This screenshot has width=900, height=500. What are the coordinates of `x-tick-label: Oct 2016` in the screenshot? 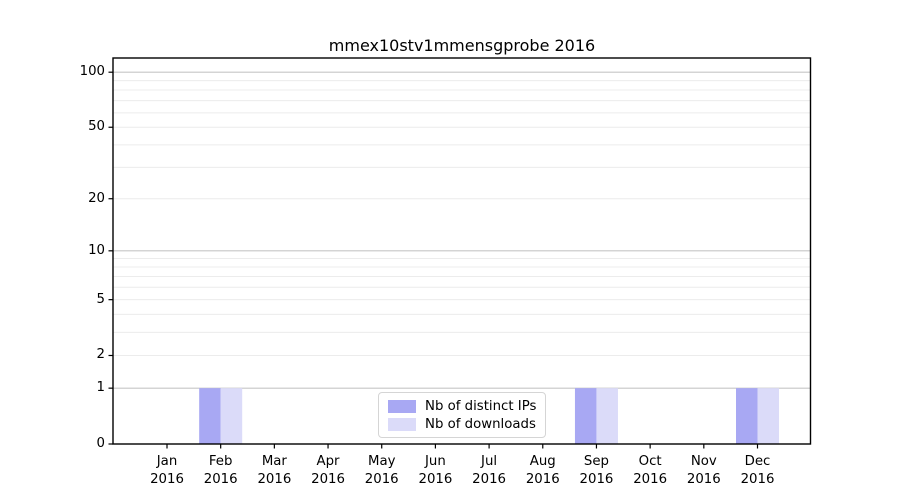 It's located at (650, 471).